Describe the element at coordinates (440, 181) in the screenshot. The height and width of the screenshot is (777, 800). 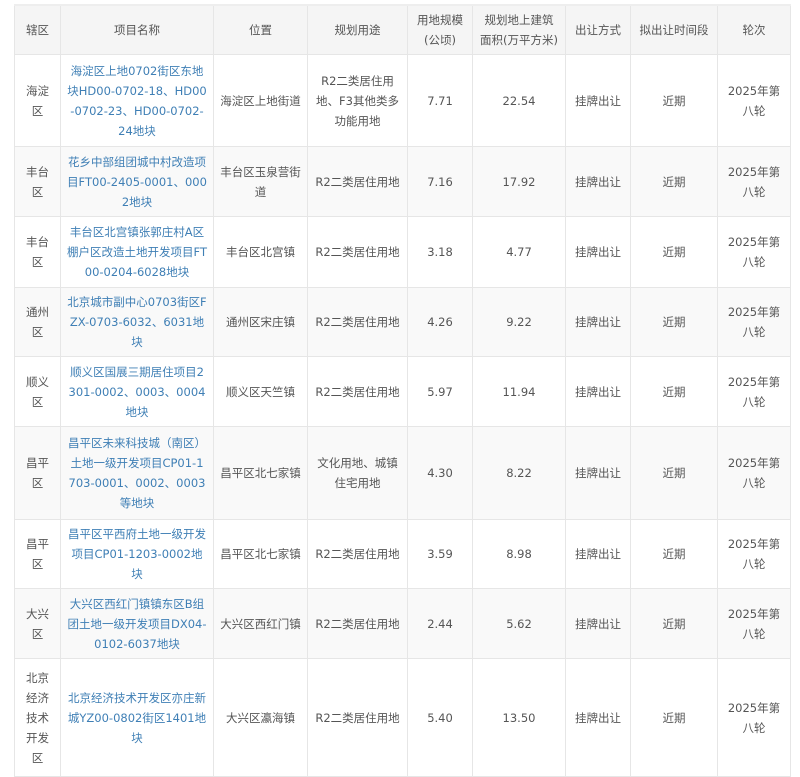
I see `cell-land-area: 7.16` at that location.